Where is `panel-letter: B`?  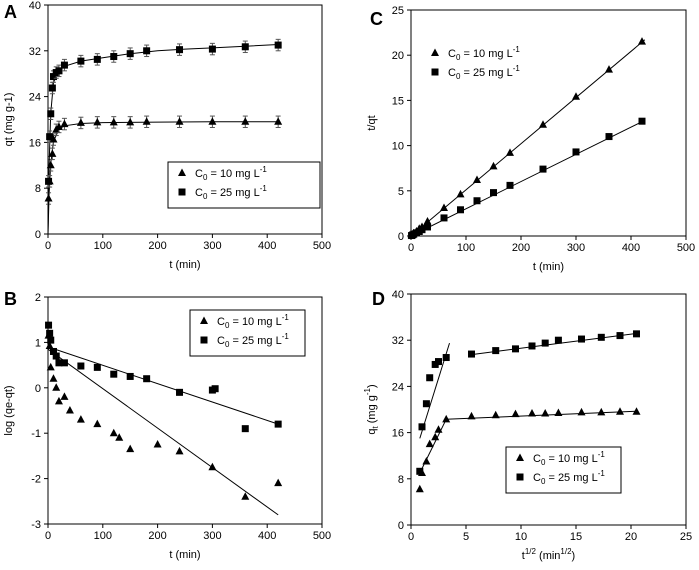
panel-letter: B is located at coordinates (10, 299).